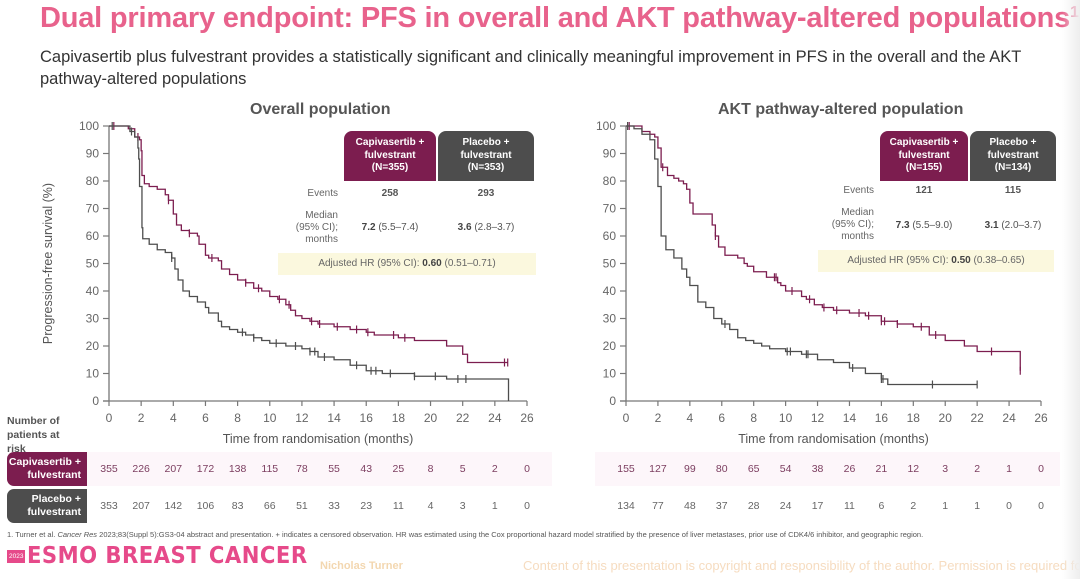 The height and width of the screenshot is (579, 1080). Describe the element at coordinates (93, 154) in the screenshot. I see `y-tick-label: 90` at that location.